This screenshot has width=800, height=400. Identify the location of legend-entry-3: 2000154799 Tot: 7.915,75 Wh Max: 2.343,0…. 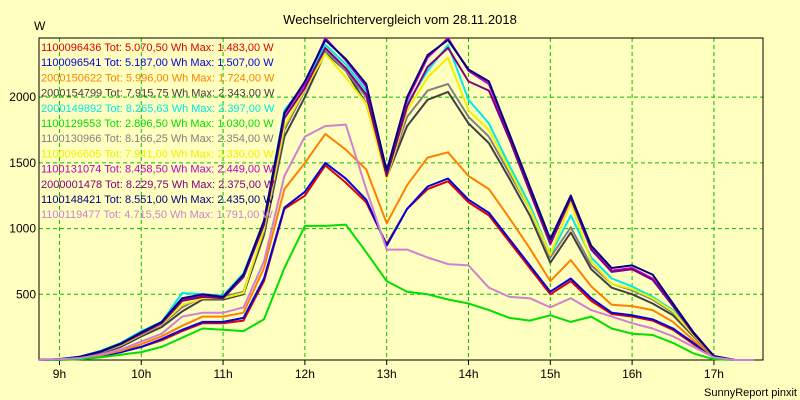
(158, 94).